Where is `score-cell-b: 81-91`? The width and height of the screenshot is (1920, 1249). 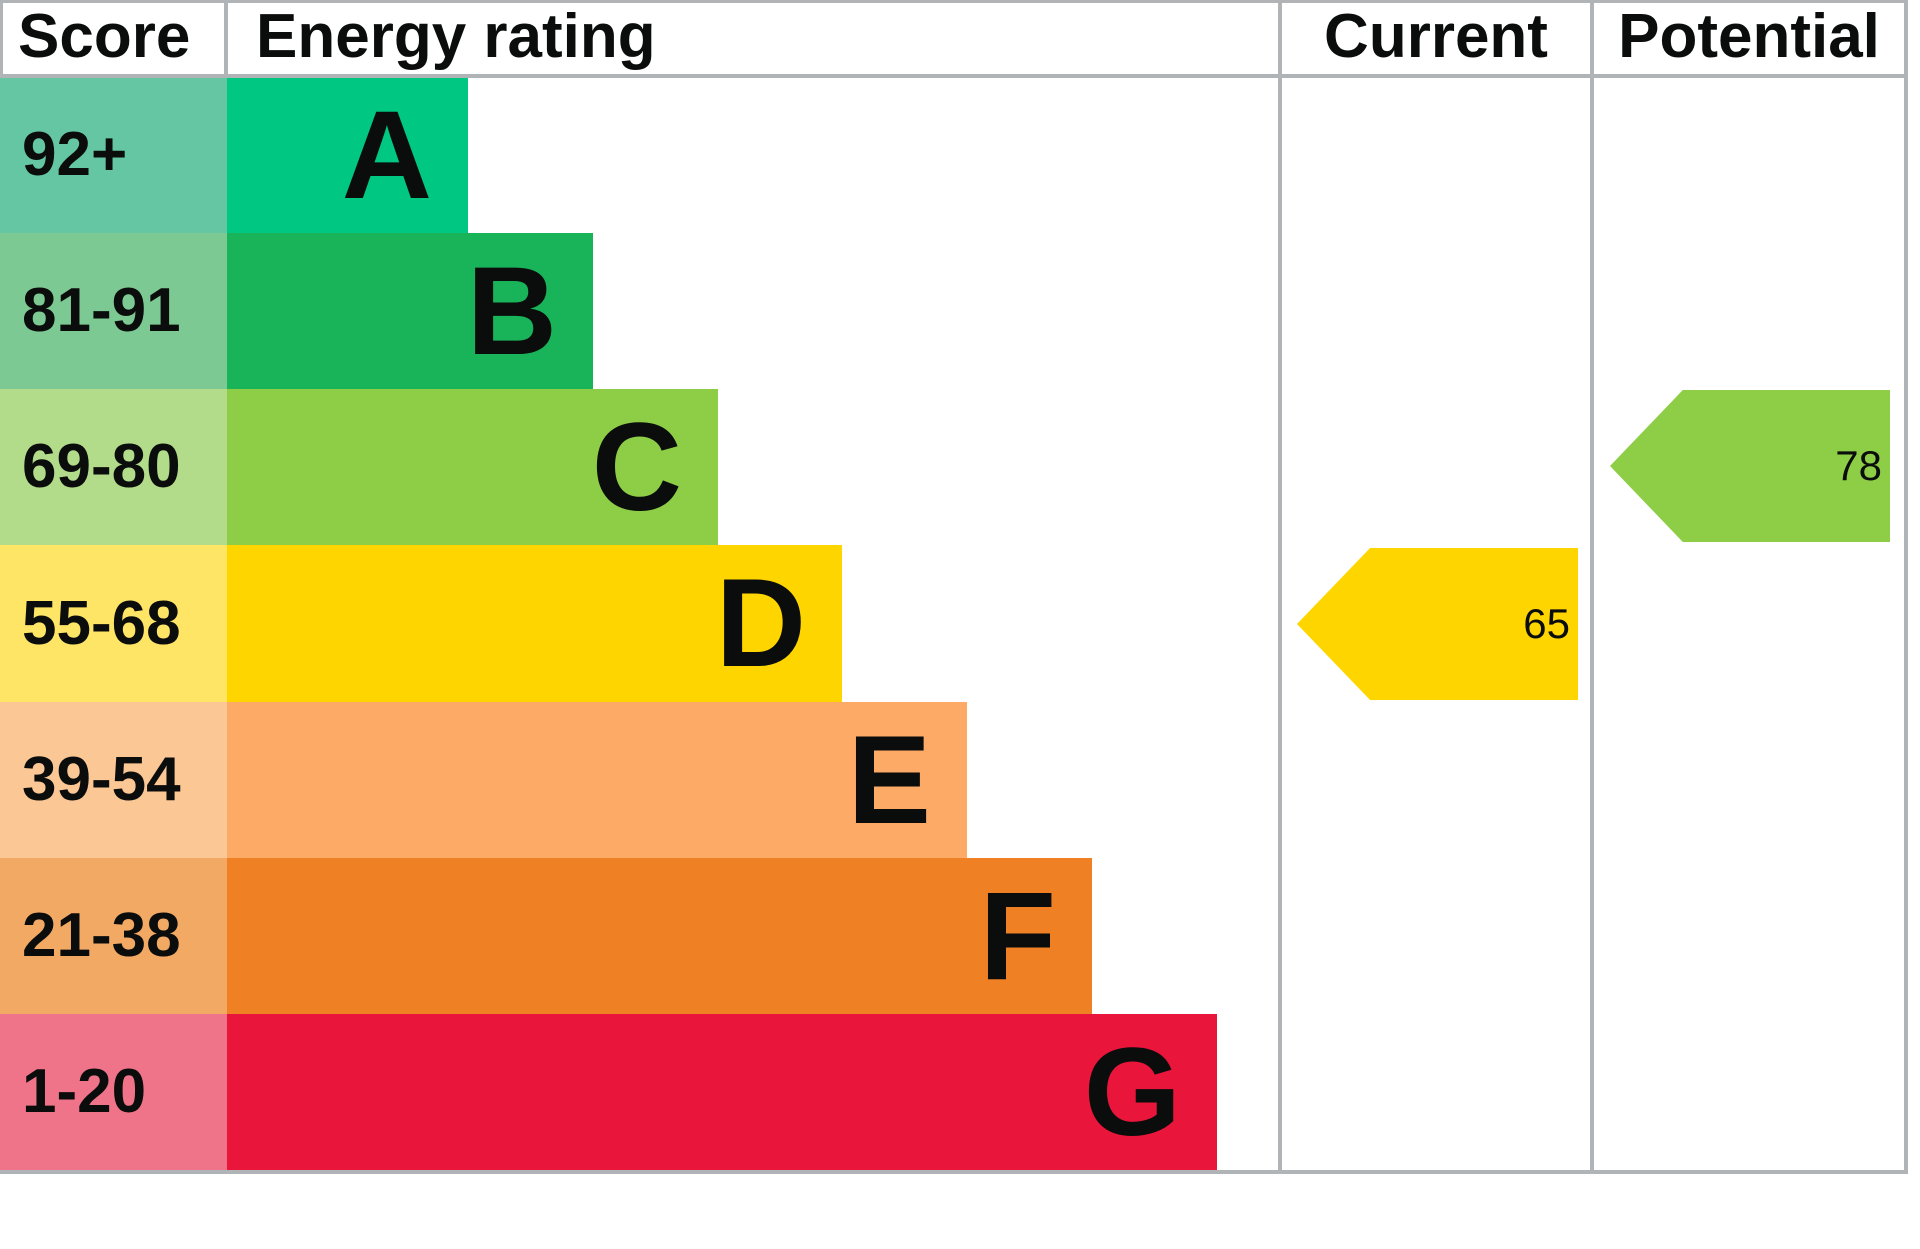
score-cell-b: 81-91 is located at coordinates (113, 311).